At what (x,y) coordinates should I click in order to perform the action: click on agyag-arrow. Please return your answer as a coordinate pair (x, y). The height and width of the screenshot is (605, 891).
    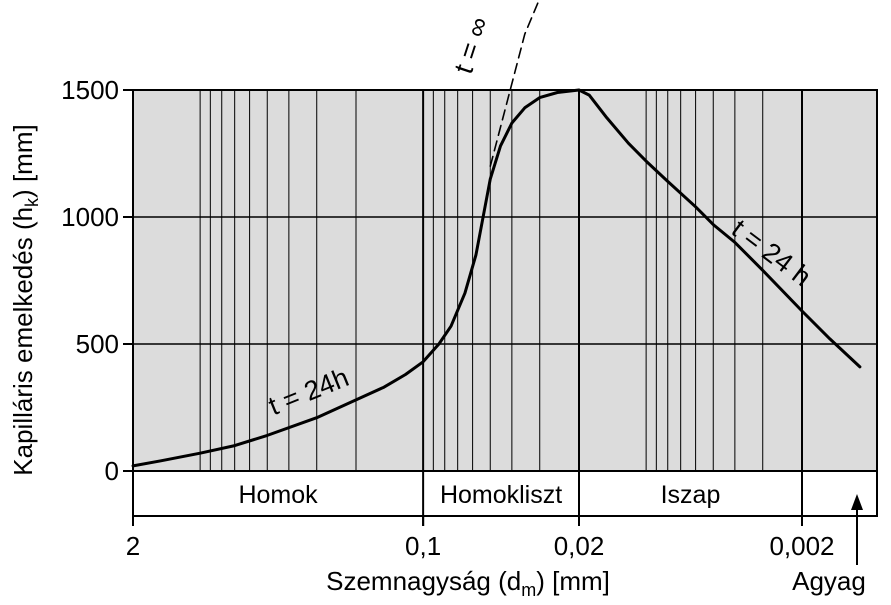
    Looking at the image, I should click on (857, 529).